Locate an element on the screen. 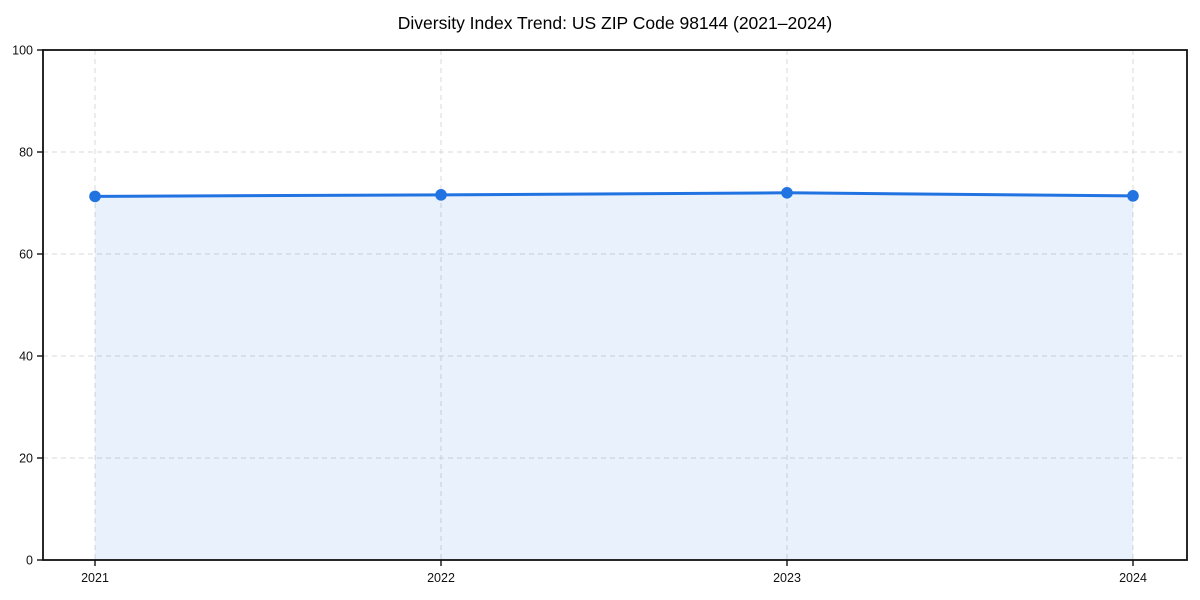 The image size is (1200, 600). y-axis-labels: 0 20 40 60 80 100 is located at coordinates (22, 305).